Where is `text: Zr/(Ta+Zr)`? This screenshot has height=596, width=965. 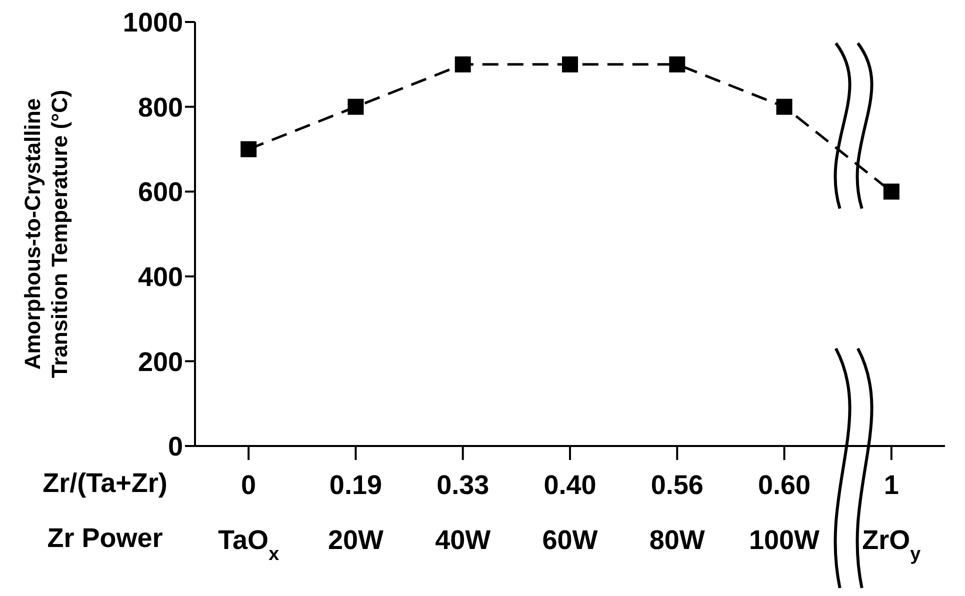
text: Zr/(Ta+Zr) is located at coordinates (105, 483).